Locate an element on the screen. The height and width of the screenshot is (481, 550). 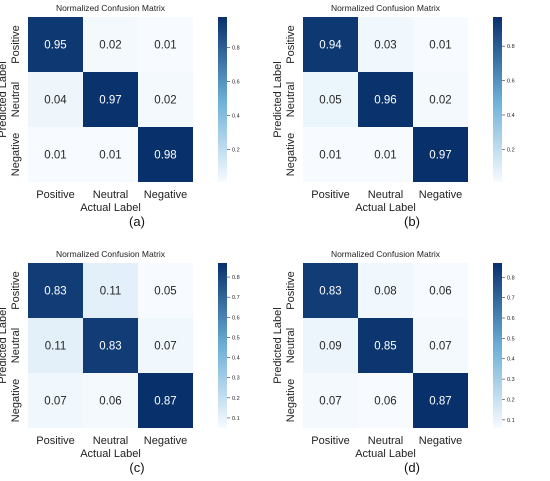
colorbar-tick-label: 0.7 is located at coordinates (511, 299).